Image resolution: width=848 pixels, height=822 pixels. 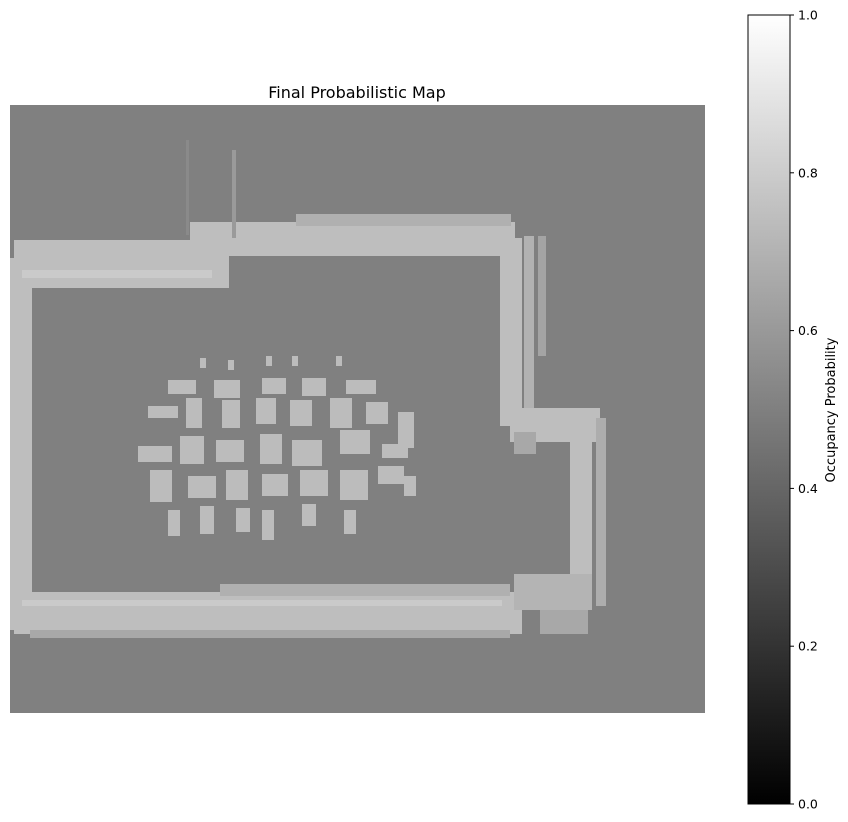 I want to click on colorbar-tick-label: 0.2, so click(x=808, y=646).